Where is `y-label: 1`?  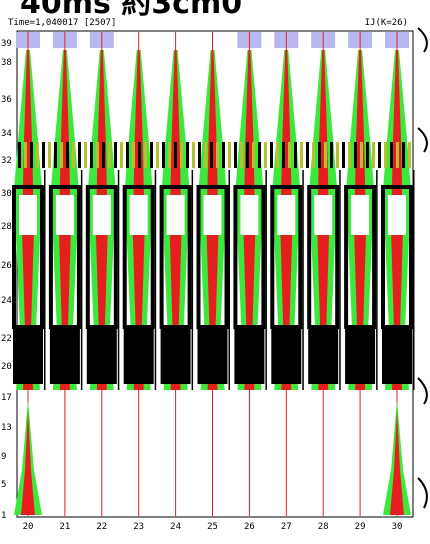
y-label: 1 is located at coordinates (3, 516).